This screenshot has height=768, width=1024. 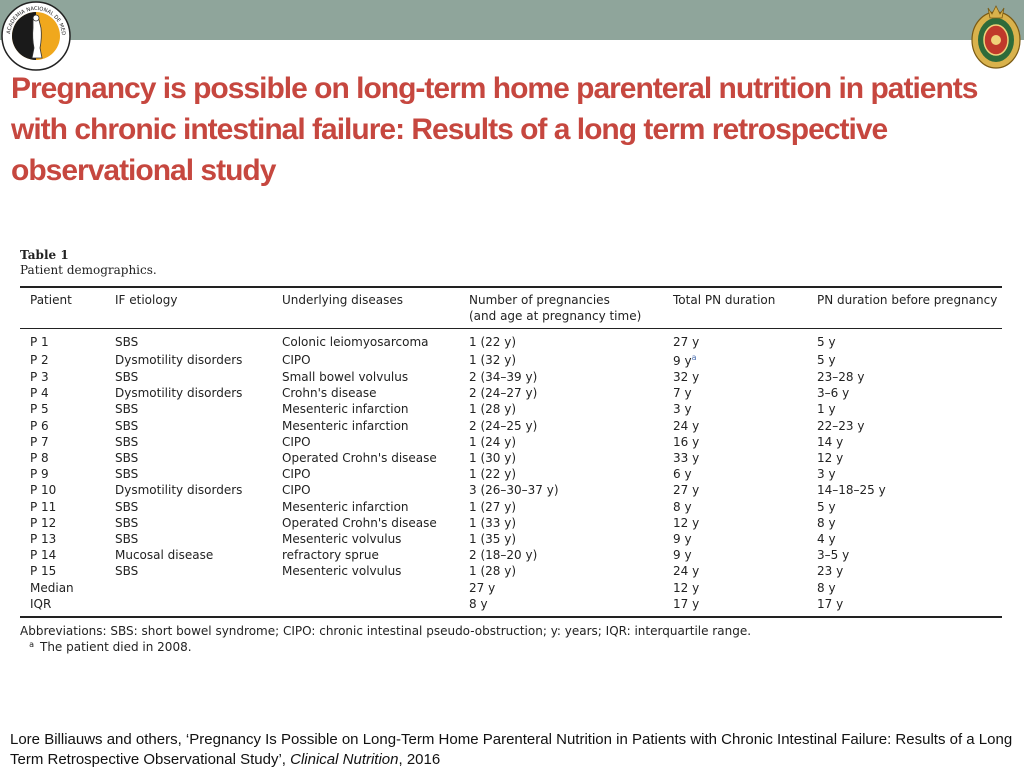 I want to click on cell-disease-text: Crohn's disease, so click(x=329, y=393).